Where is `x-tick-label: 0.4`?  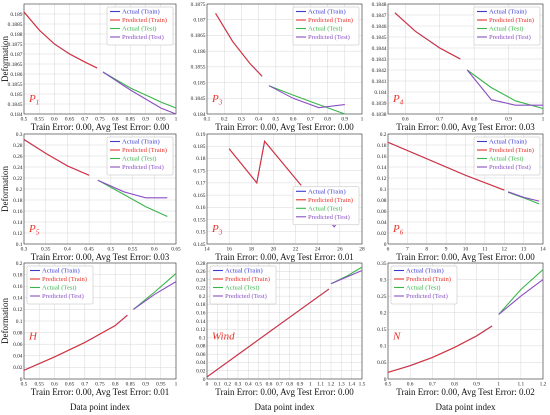 x-tick-label: 0.4 is located at coordinates (248, 385).